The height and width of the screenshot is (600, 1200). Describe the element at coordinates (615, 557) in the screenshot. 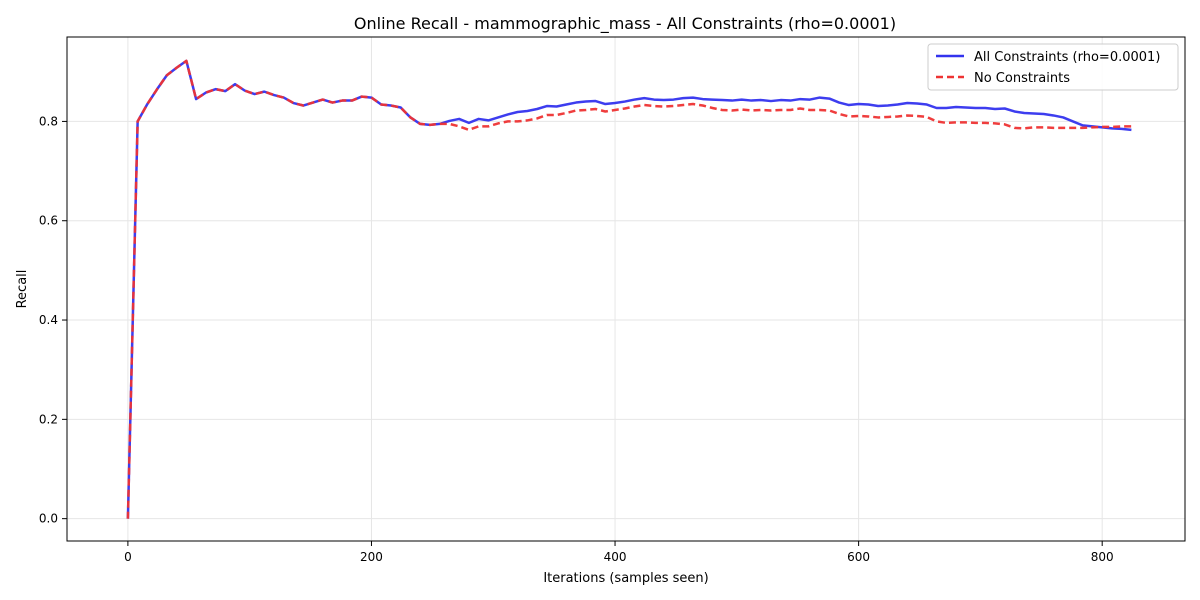

I see `x-tick-label: 400` at that location.